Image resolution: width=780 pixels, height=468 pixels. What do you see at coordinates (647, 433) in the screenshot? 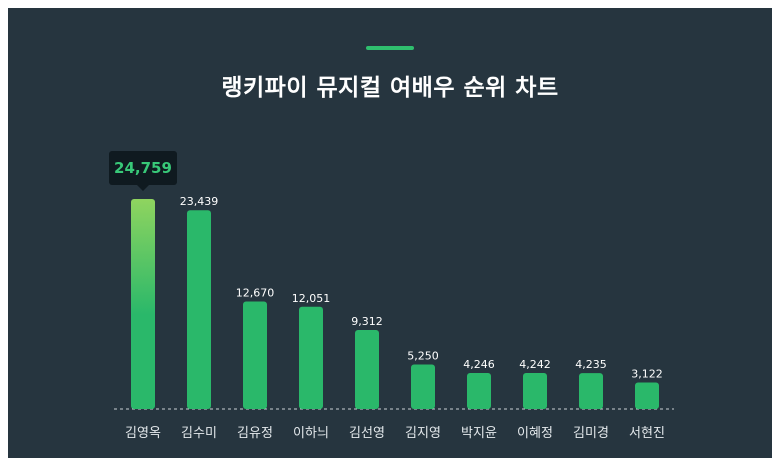
I see `category-label: 서현진` at bounding box center [647, 433].